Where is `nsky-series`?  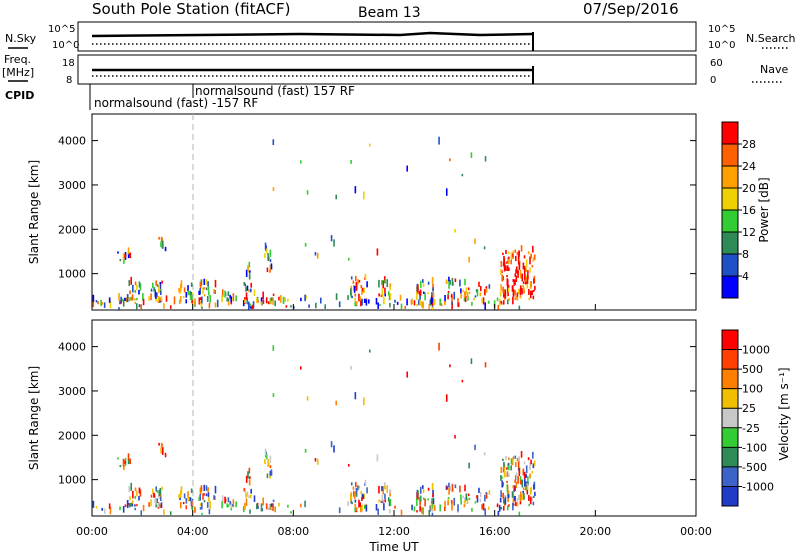 nsky-series is located at coordinates (312, 34).